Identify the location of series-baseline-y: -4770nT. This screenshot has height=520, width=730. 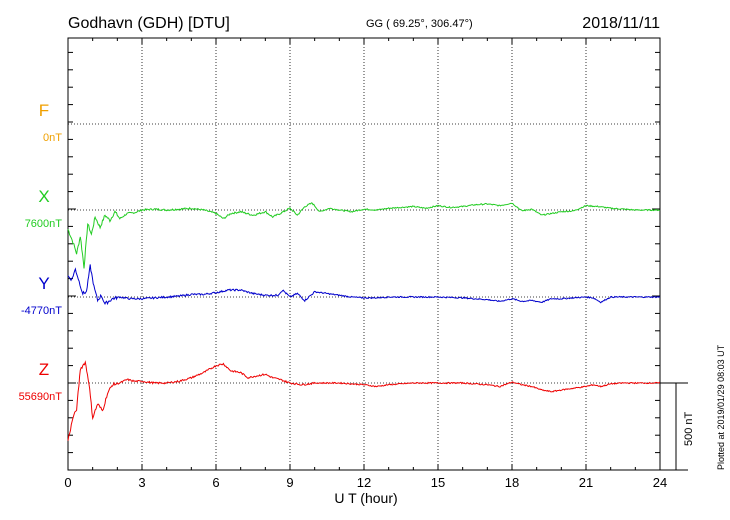
(41, 311).